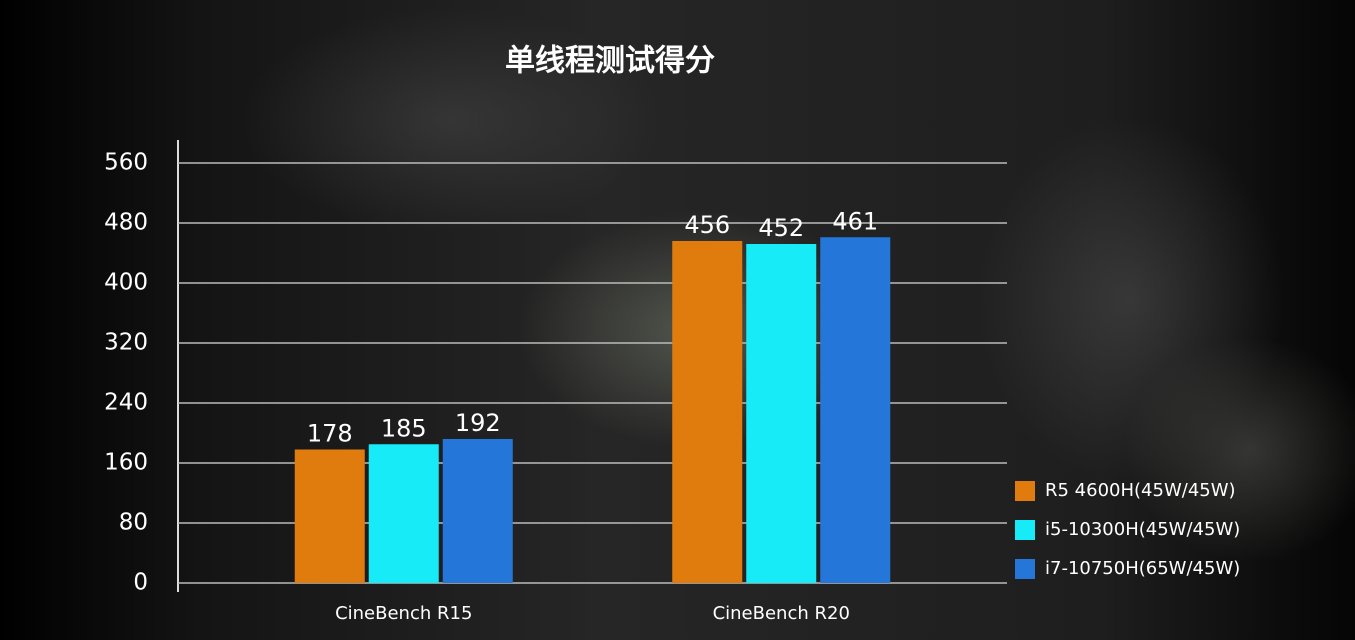  Describe the element at coordinates (126, 463) in the screenshot. I see `y-tick-label: 160` at that location.